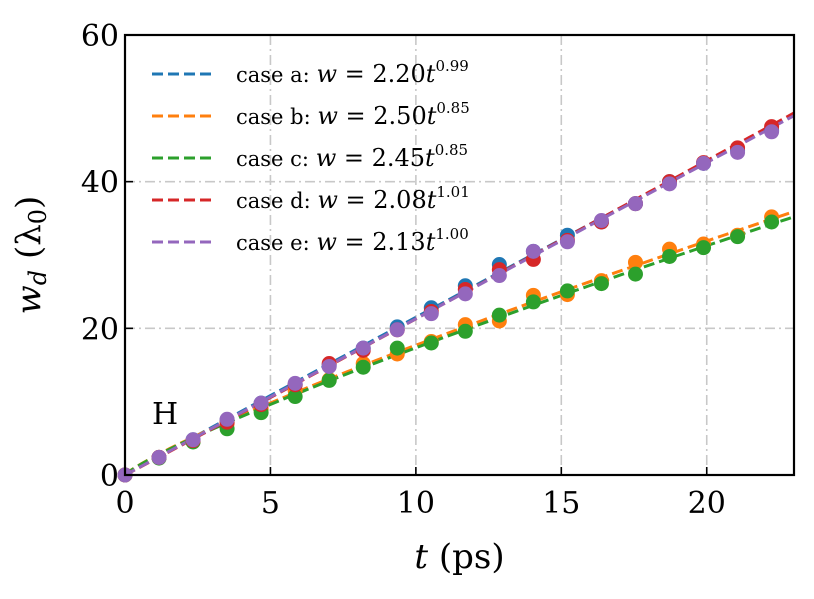 The image size is (814, 599). What do you see at coordinates (382, 200) in the screenshot?
I see `legend-eq: = 2.08` at bounding box center [382, 200].